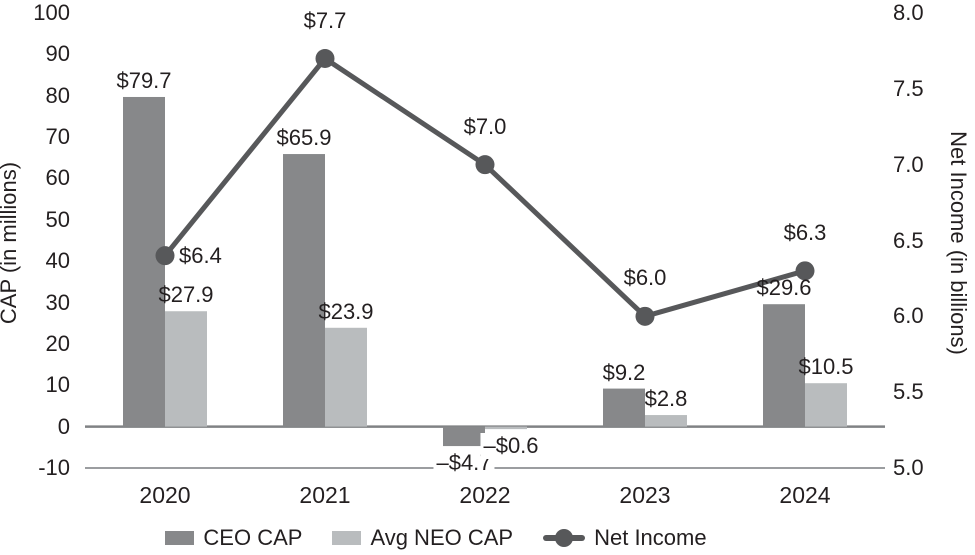  Describe the element at coordinates (485, 165) in the screenshot. I see `net-income-marker-2022` at that location.